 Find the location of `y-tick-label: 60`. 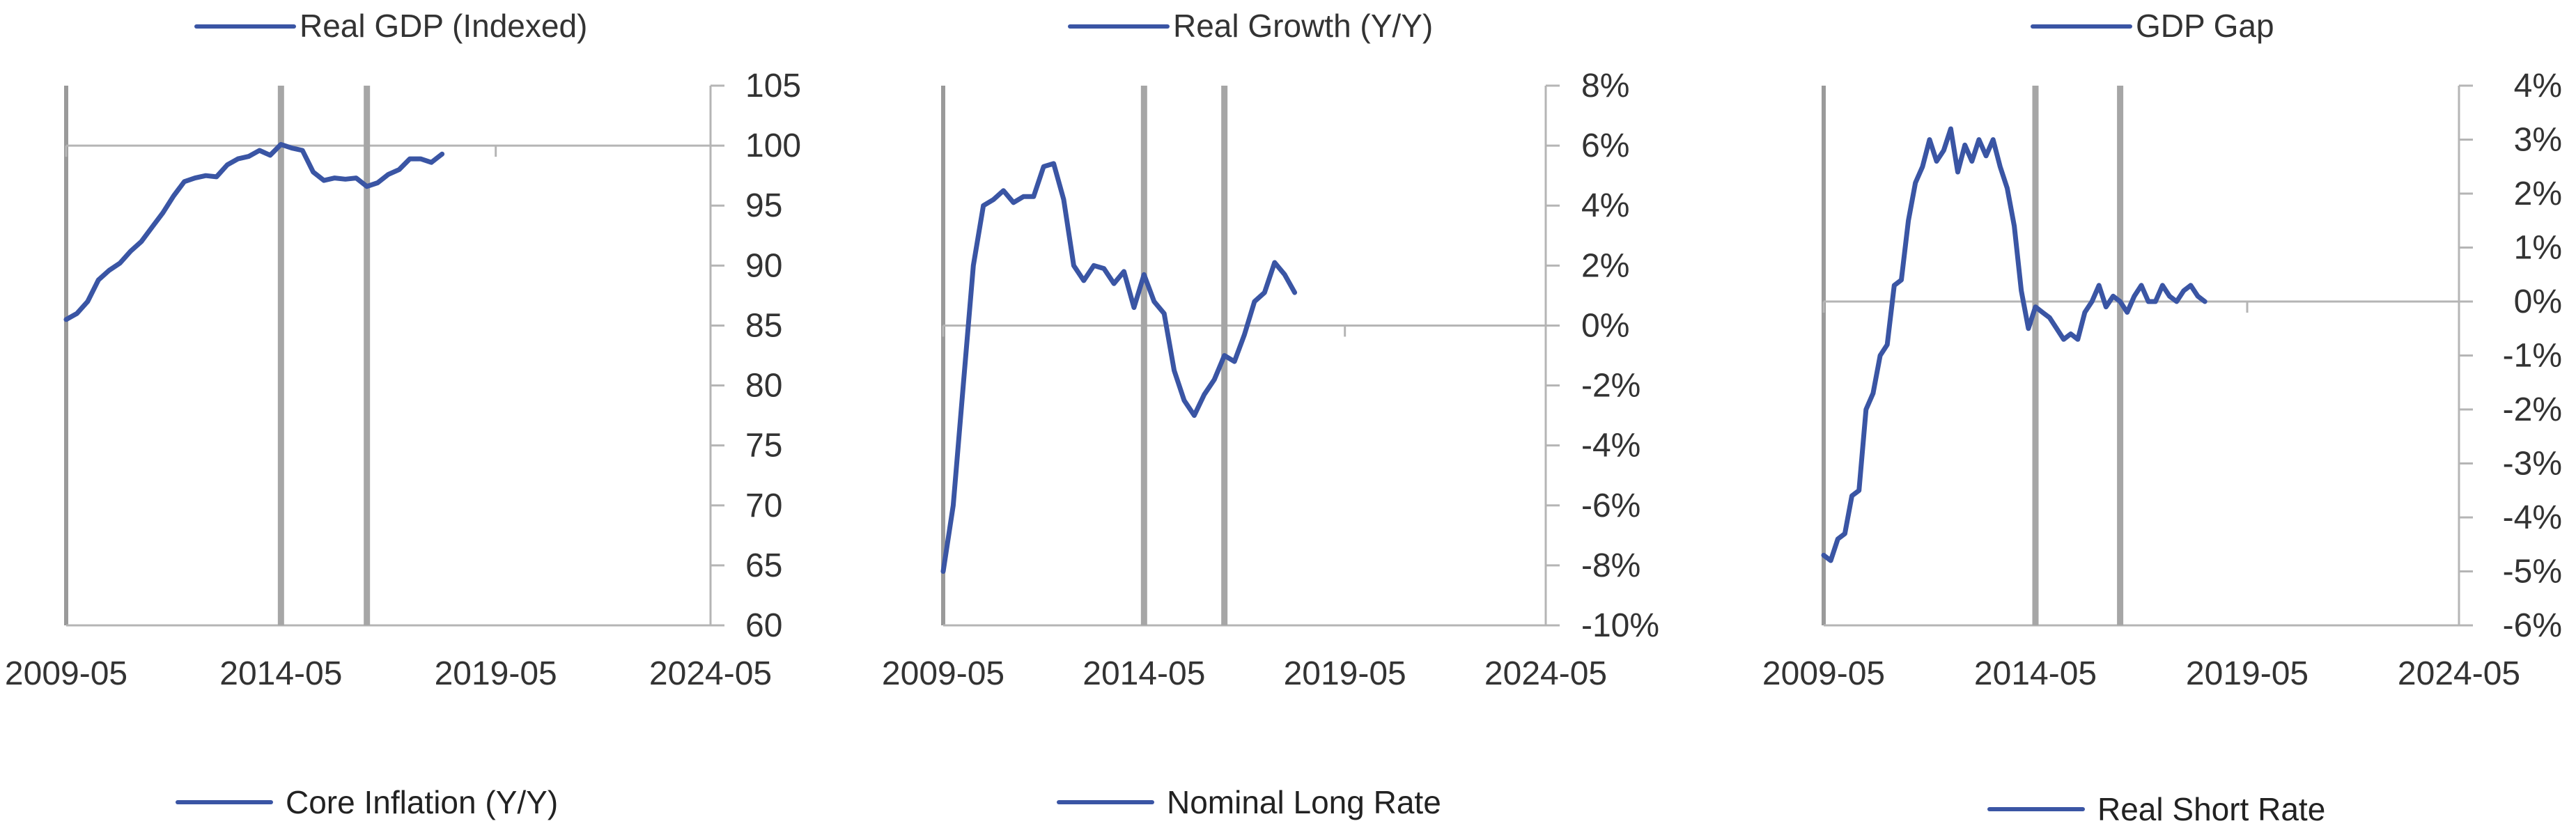

y-tick-label: 60 is located at coordinates (763, 625).